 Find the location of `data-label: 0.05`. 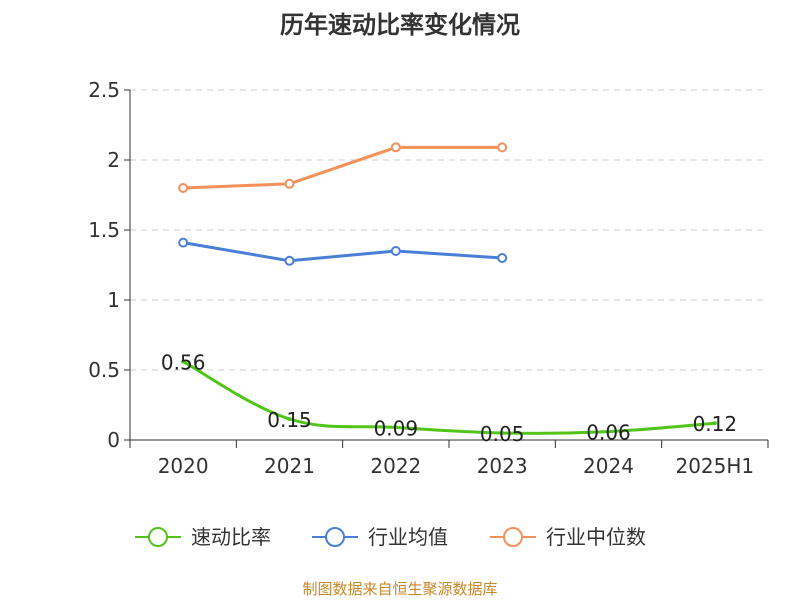

data-label: 0.05 is located at coordinates (502, 434).